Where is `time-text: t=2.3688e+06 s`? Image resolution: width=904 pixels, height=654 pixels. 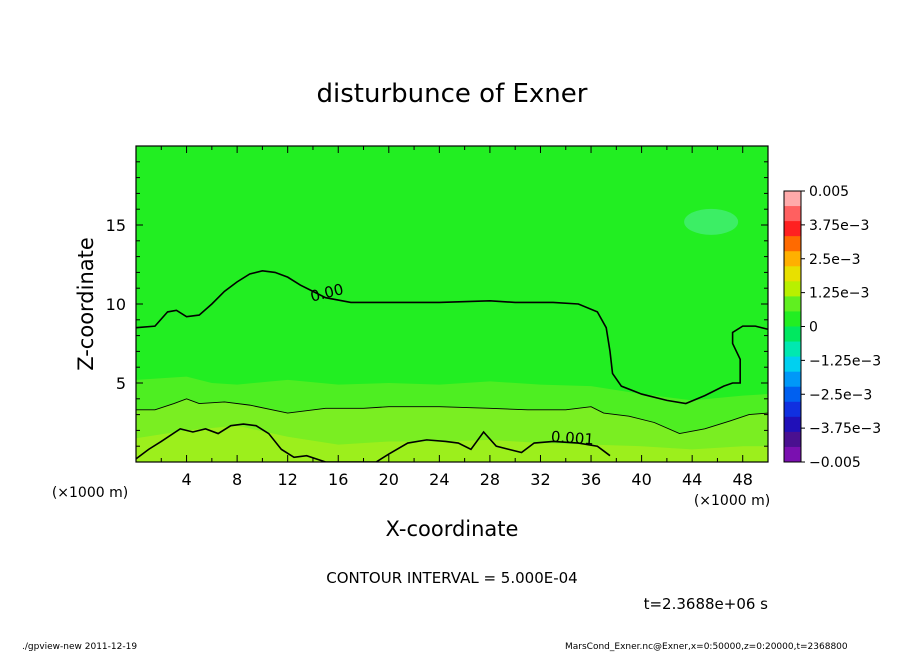 time-text: t=2.3688e+06 s is located at coordinates (706, 604).